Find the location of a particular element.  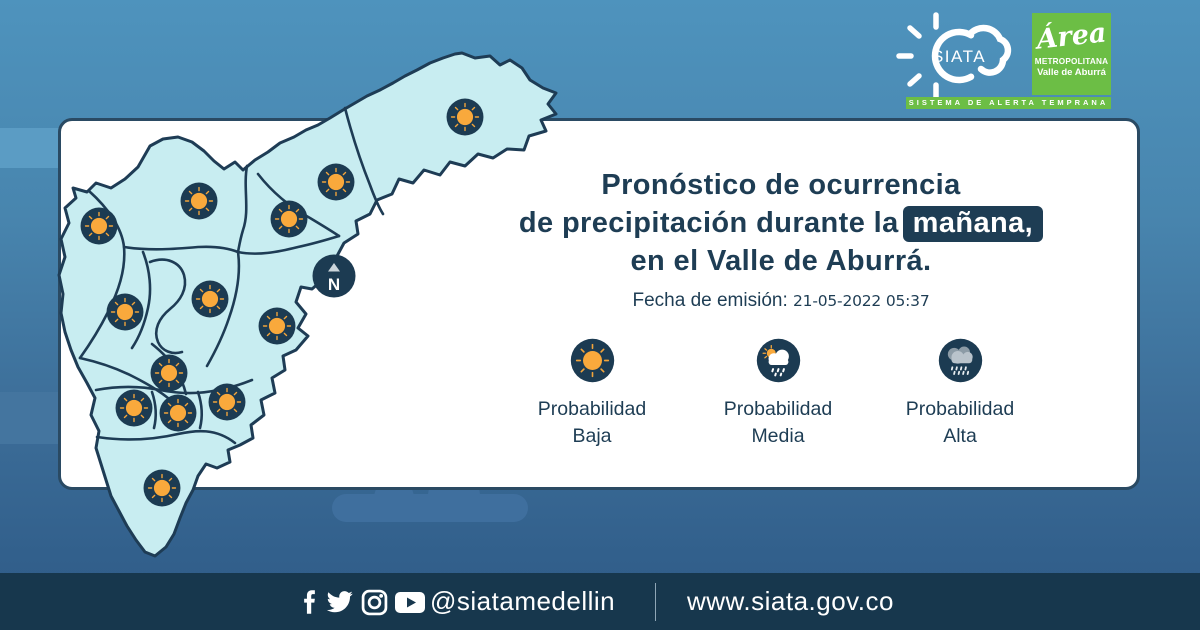

area-metropolitana-logo: Área METROPOLITANA Valle de Aburrá is located at coordinates (1071, 54).